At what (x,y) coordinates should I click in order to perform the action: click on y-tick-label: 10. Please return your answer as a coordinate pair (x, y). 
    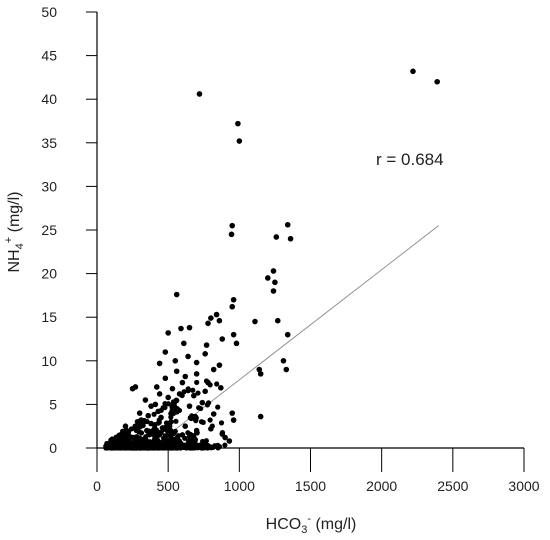
    Looking at the image, I should click on (49, 361).